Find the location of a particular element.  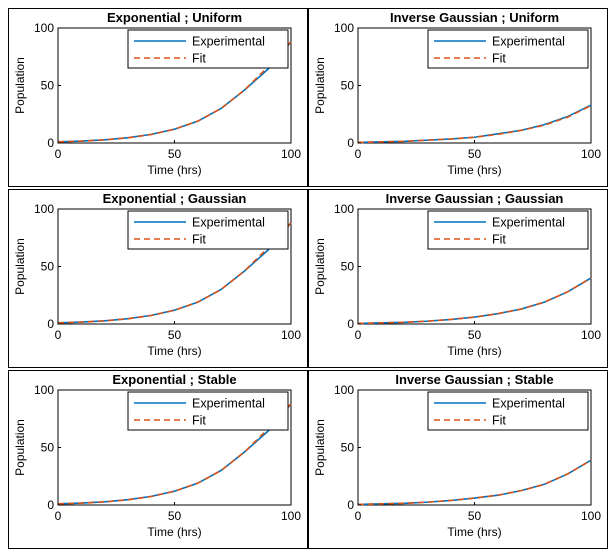

chart-title: Inverse Gaussian ; Uniform is located at coordinates (474, 17).